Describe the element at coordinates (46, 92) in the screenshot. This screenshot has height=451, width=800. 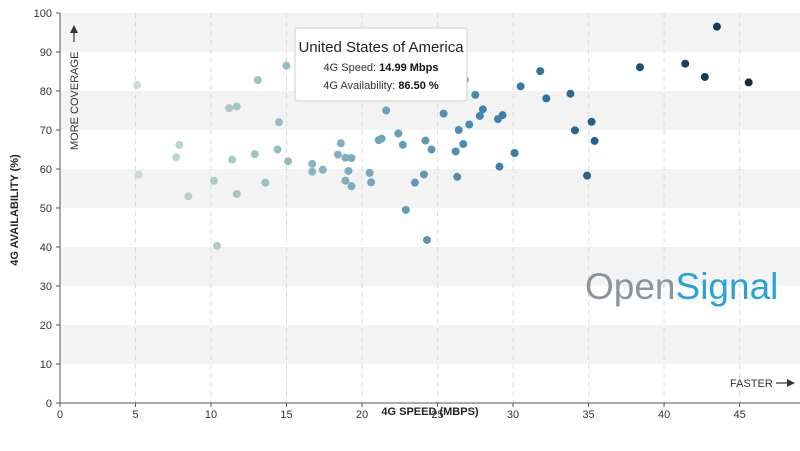
I see `y-tick-label: 80` at that location.